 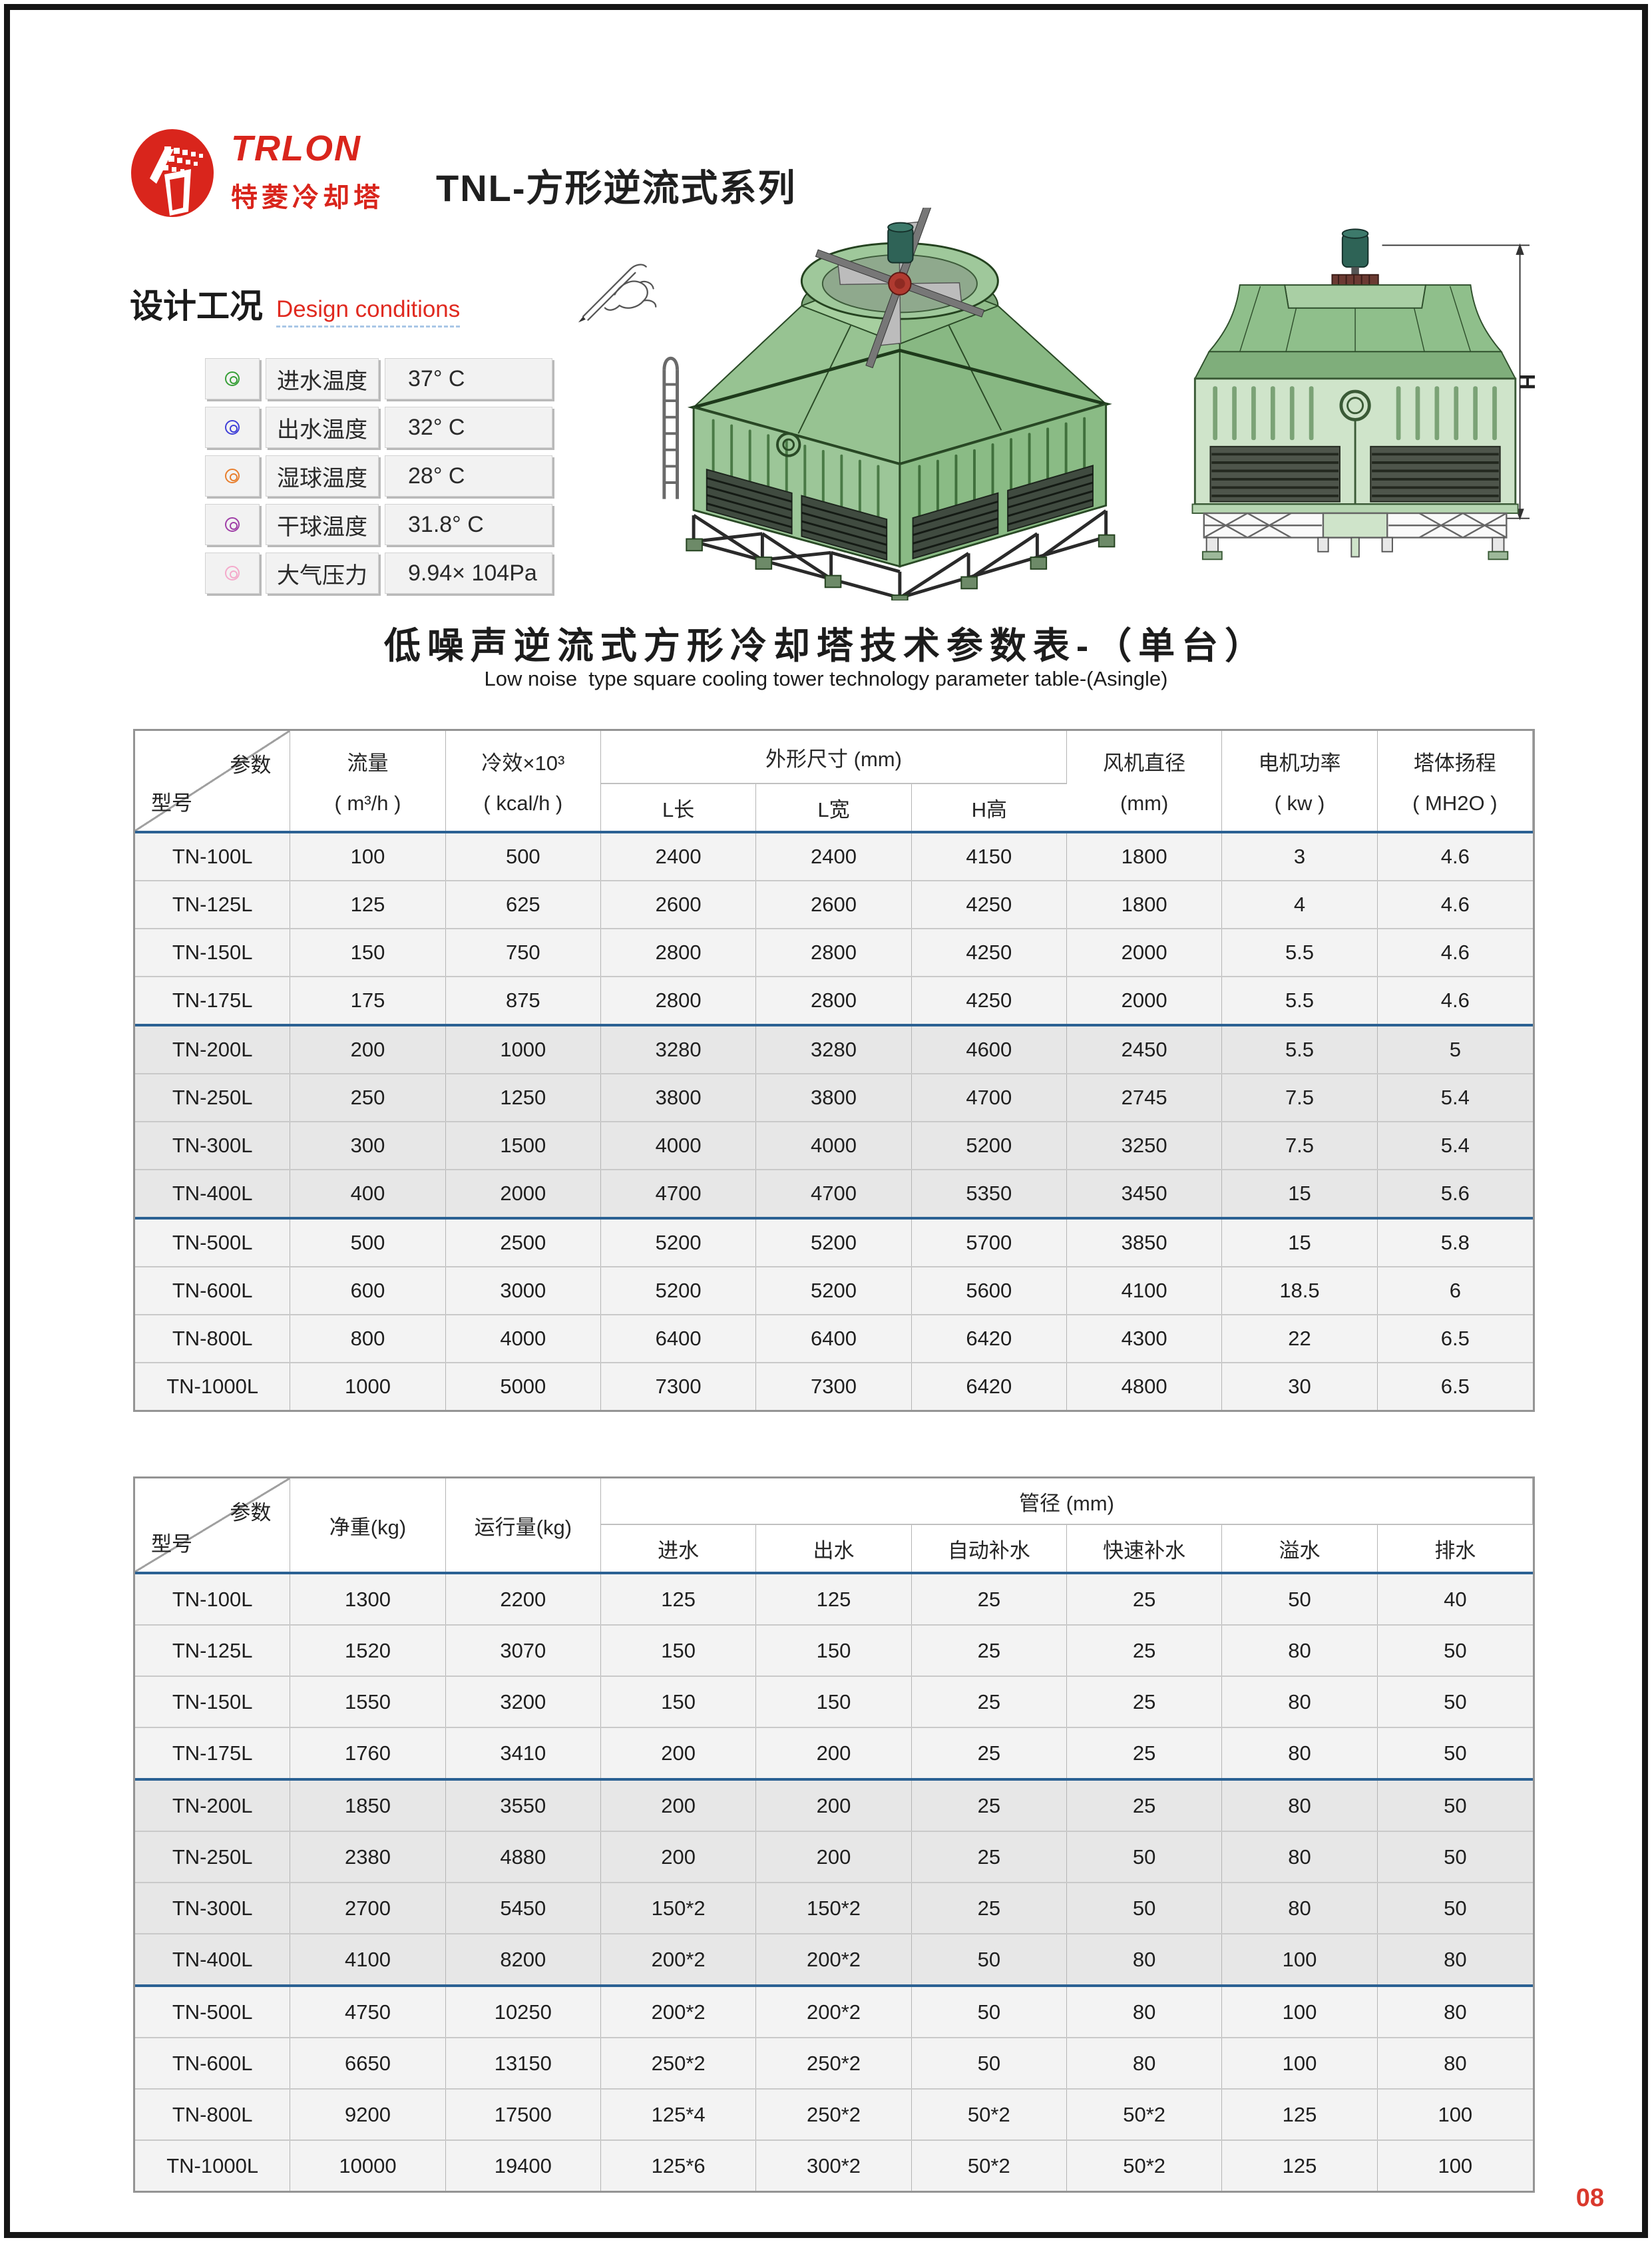 What do you see at coordinates (834, 1651) in the screenshot?
I see `cell-outlet: 150` at bounding box center [834, 1651].